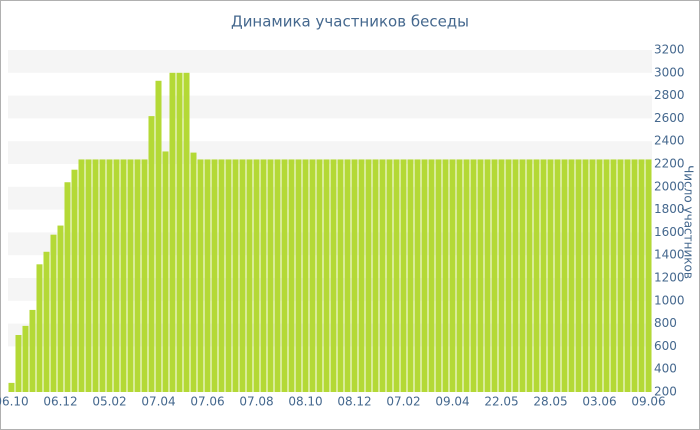 This screenshot has height=430, width=700. I want to click on x-tick-label: 07.08, so click(256, 402).